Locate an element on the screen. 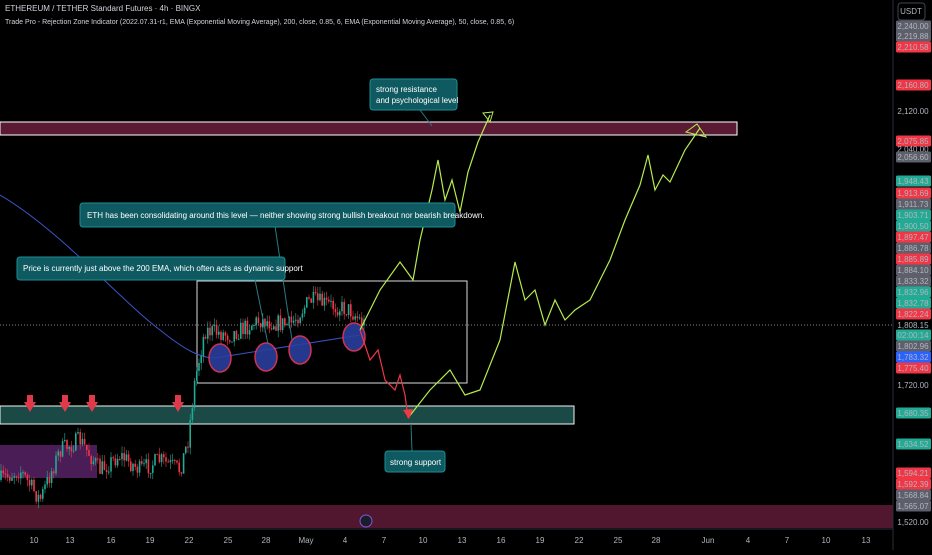 Image resolution: width=932 pixels, height=555 pixels. price-label: 2,219.88 is located at coordinates (913, 36).